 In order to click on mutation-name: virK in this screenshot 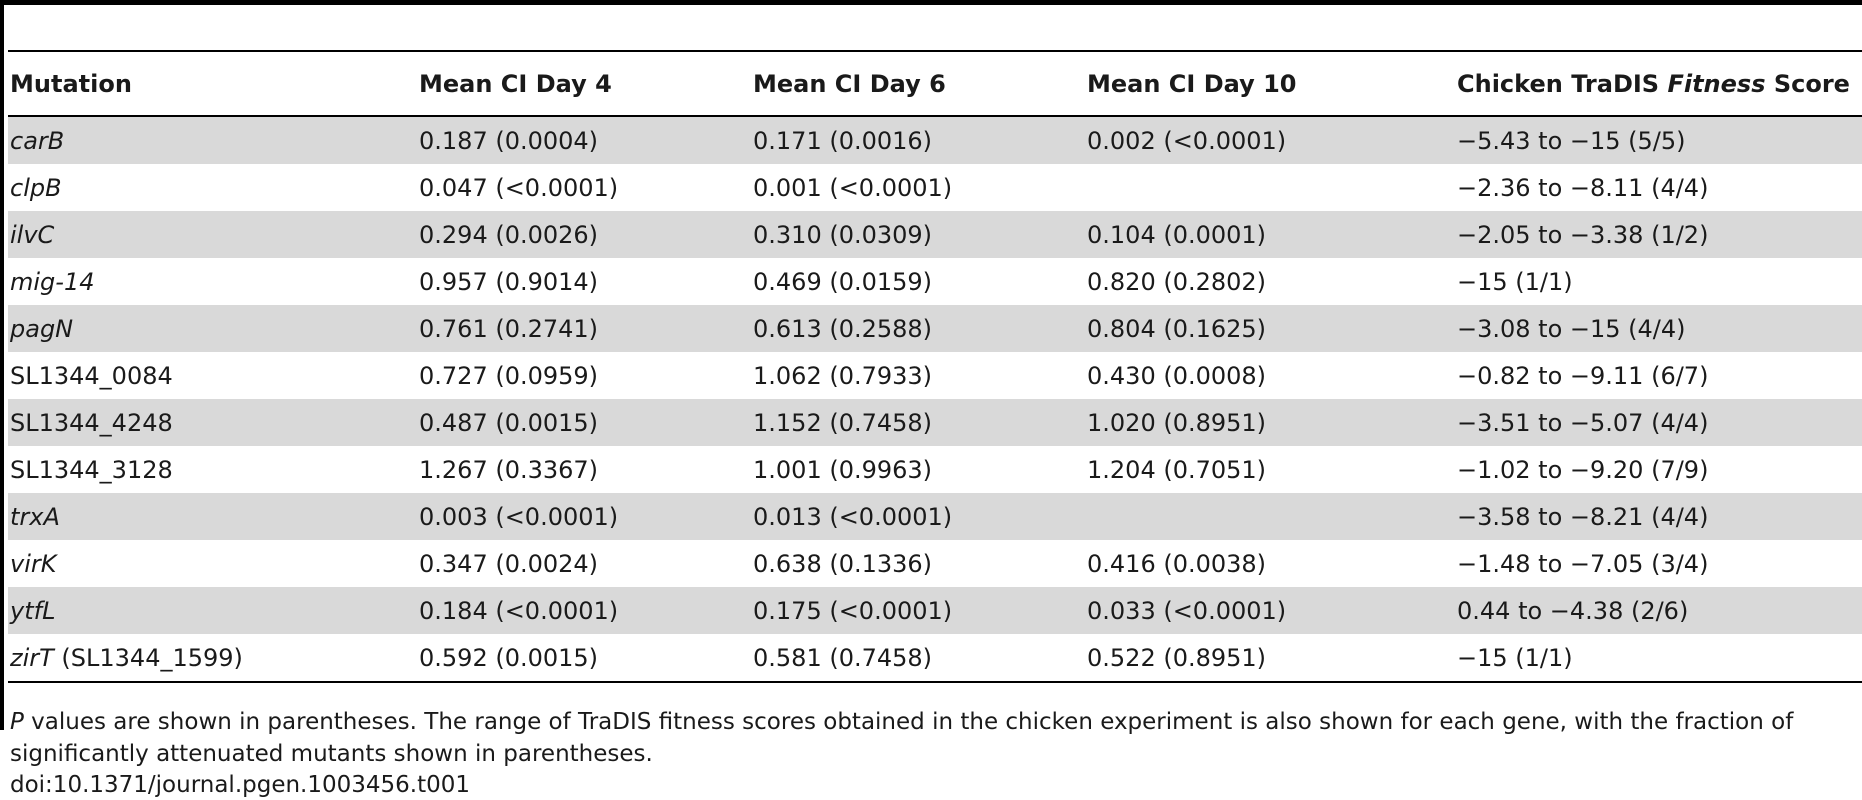, I will do `click(33, 563)`.